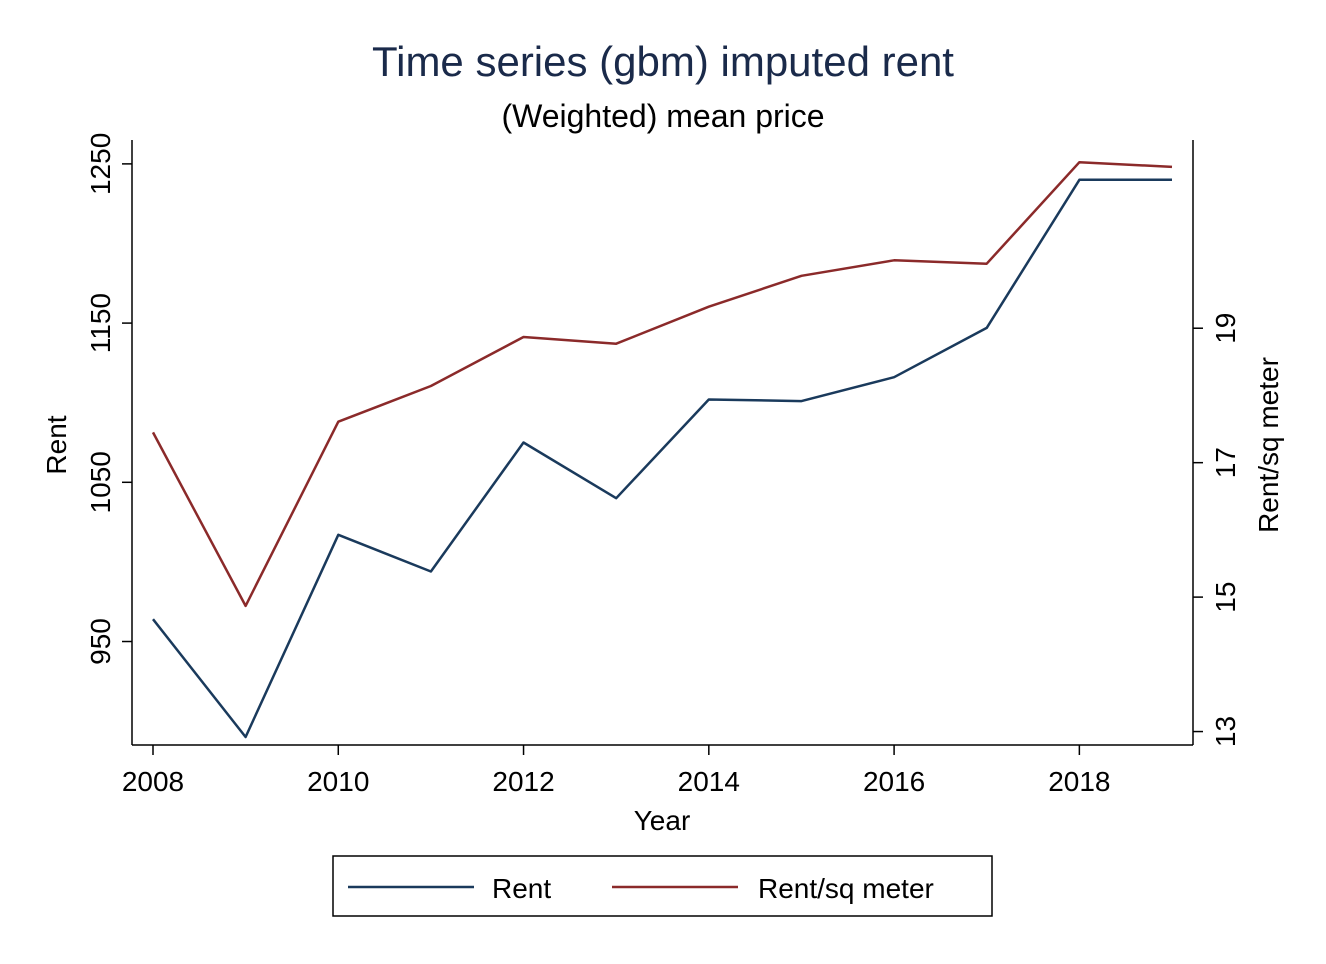  What do you see at coordinates (846, 888) in the screenshot?
I see `legend-label-rent-per-sqm: Rent/sq meter` at bounding box center [846, 888].